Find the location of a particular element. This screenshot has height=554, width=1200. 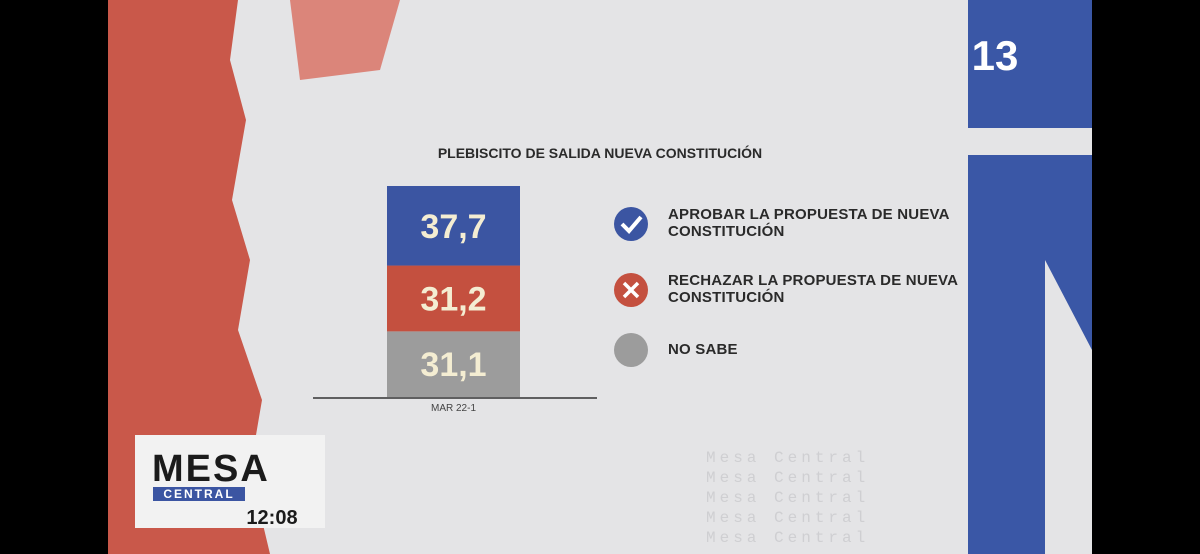

channel-logo: 13 is located at coordinates (995, 55).